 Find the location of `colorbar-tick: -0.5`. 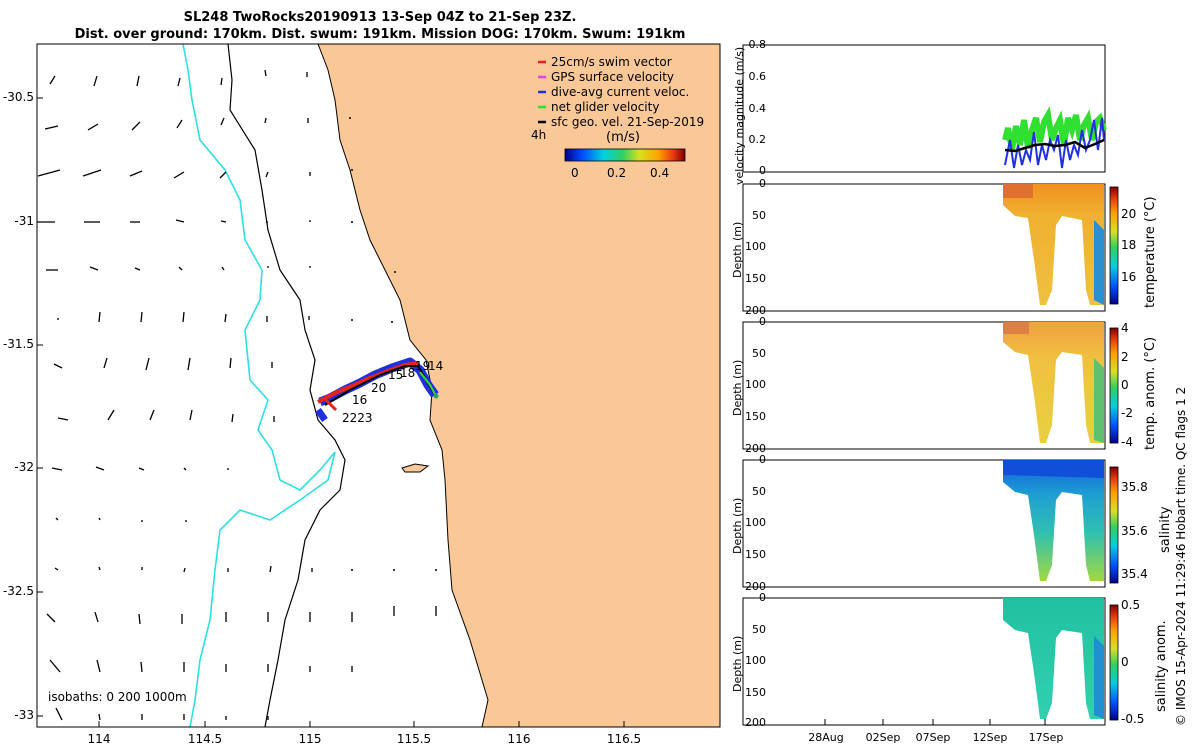

colorbar-tick: -0.5 is located at coordinates (1133, 719).